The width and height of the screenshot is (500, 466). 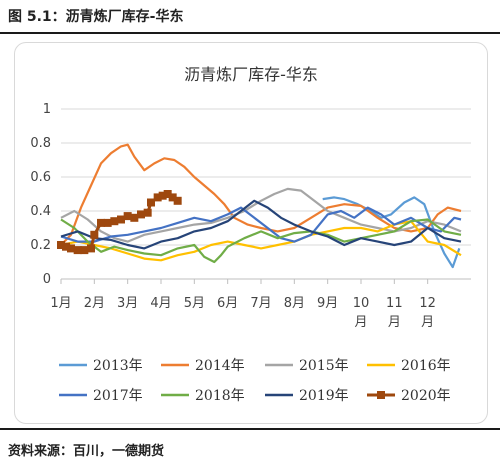 What do you see at coordinates (324, 366) in the screenshot?
I see `legend-label: 2015年` at bounding box center [324, 366].